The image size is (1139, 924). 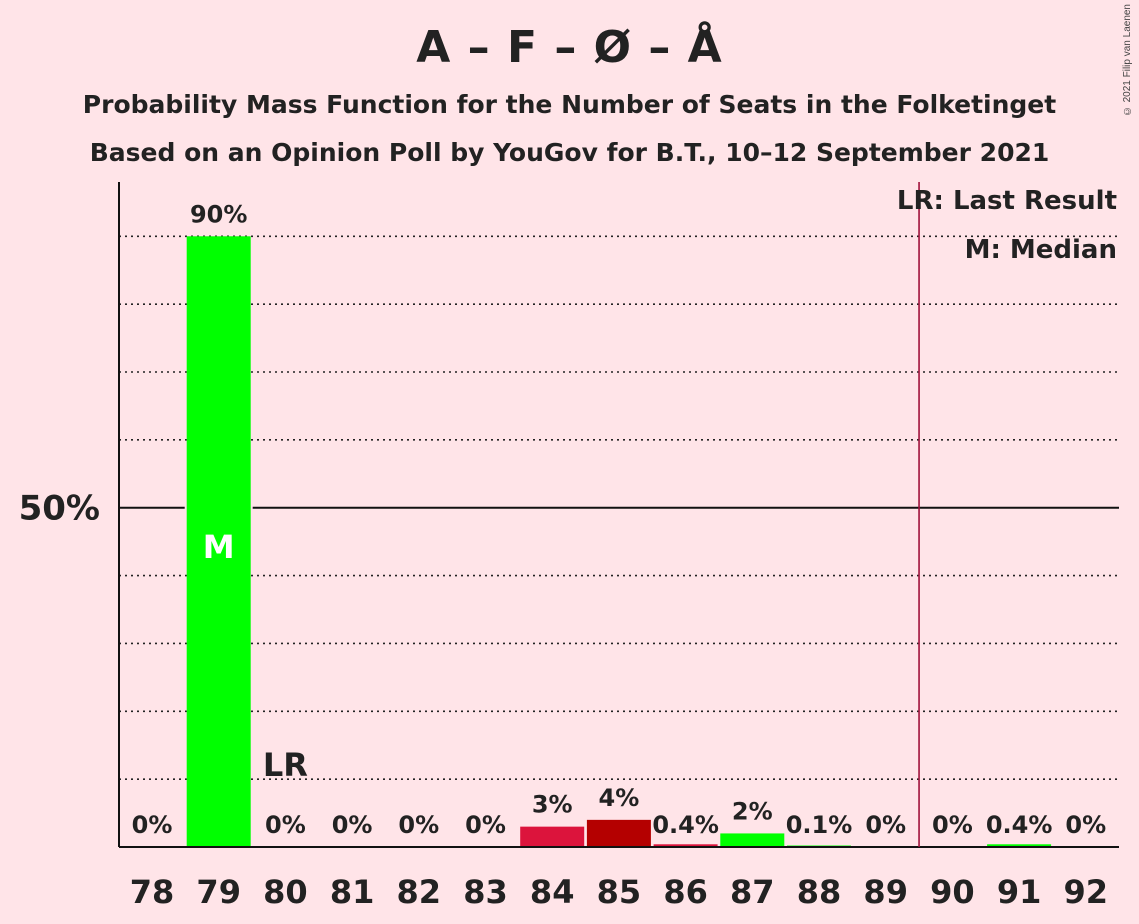 What do you see at coordinates (218, 892) in the screenshot?
I see `x-tick-label: 79` at bounding box center [218, 892].